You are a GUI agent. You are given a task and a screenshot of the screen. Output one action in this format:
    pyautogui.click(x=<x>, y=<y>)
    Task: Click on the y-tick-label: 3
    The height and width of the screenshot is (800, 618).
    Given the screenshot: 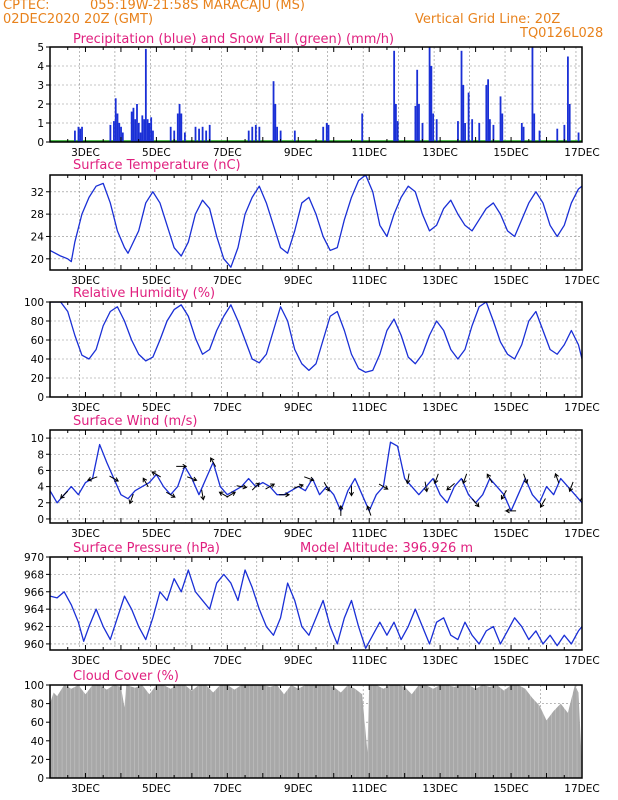 What is the action you would take?
    pyautogui.click(x=40, y=86)
    